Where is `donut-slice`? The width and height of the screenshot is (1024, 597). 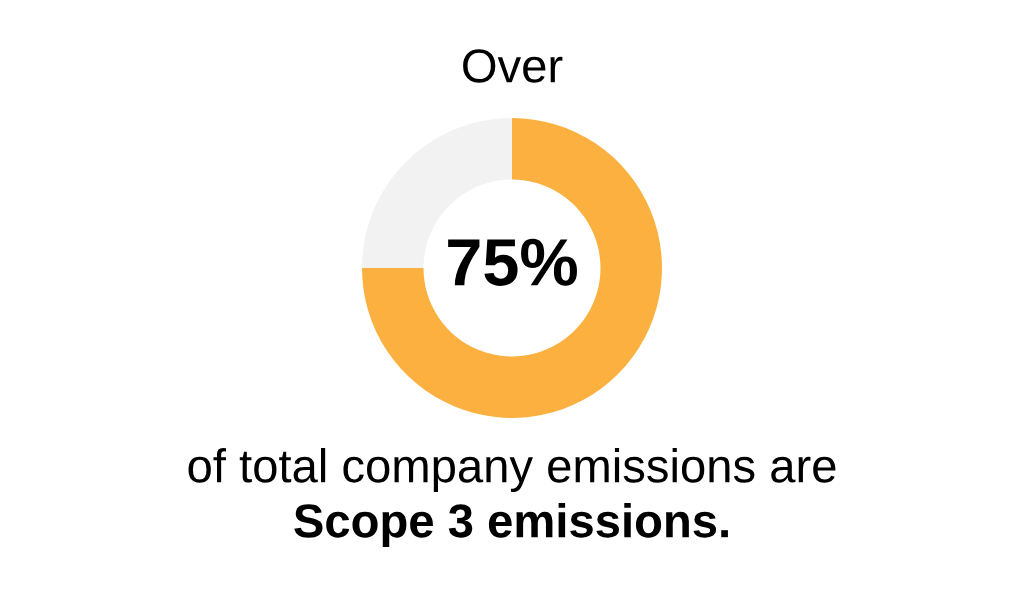
donut-slice is located at coordinates (512, 268).